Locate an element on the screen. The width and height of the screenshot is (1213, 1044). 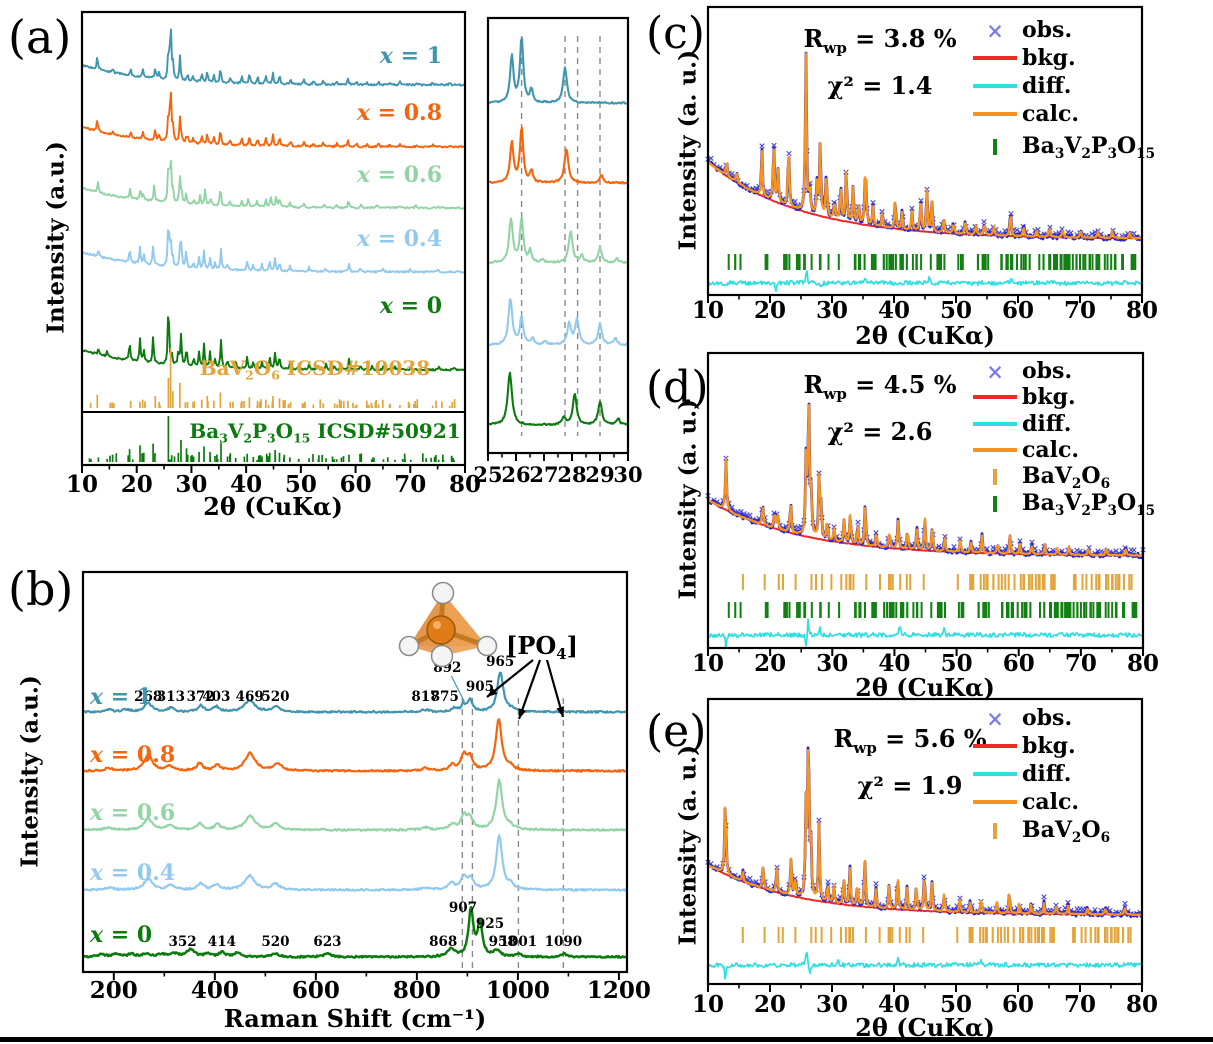
series-label: x = 0.4 is located at coordinates (399, 239).